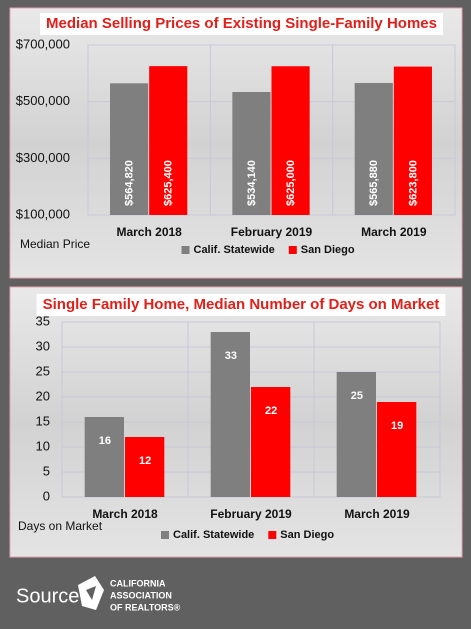  I want to click on y-tick-label: 5, so click(46, 470).